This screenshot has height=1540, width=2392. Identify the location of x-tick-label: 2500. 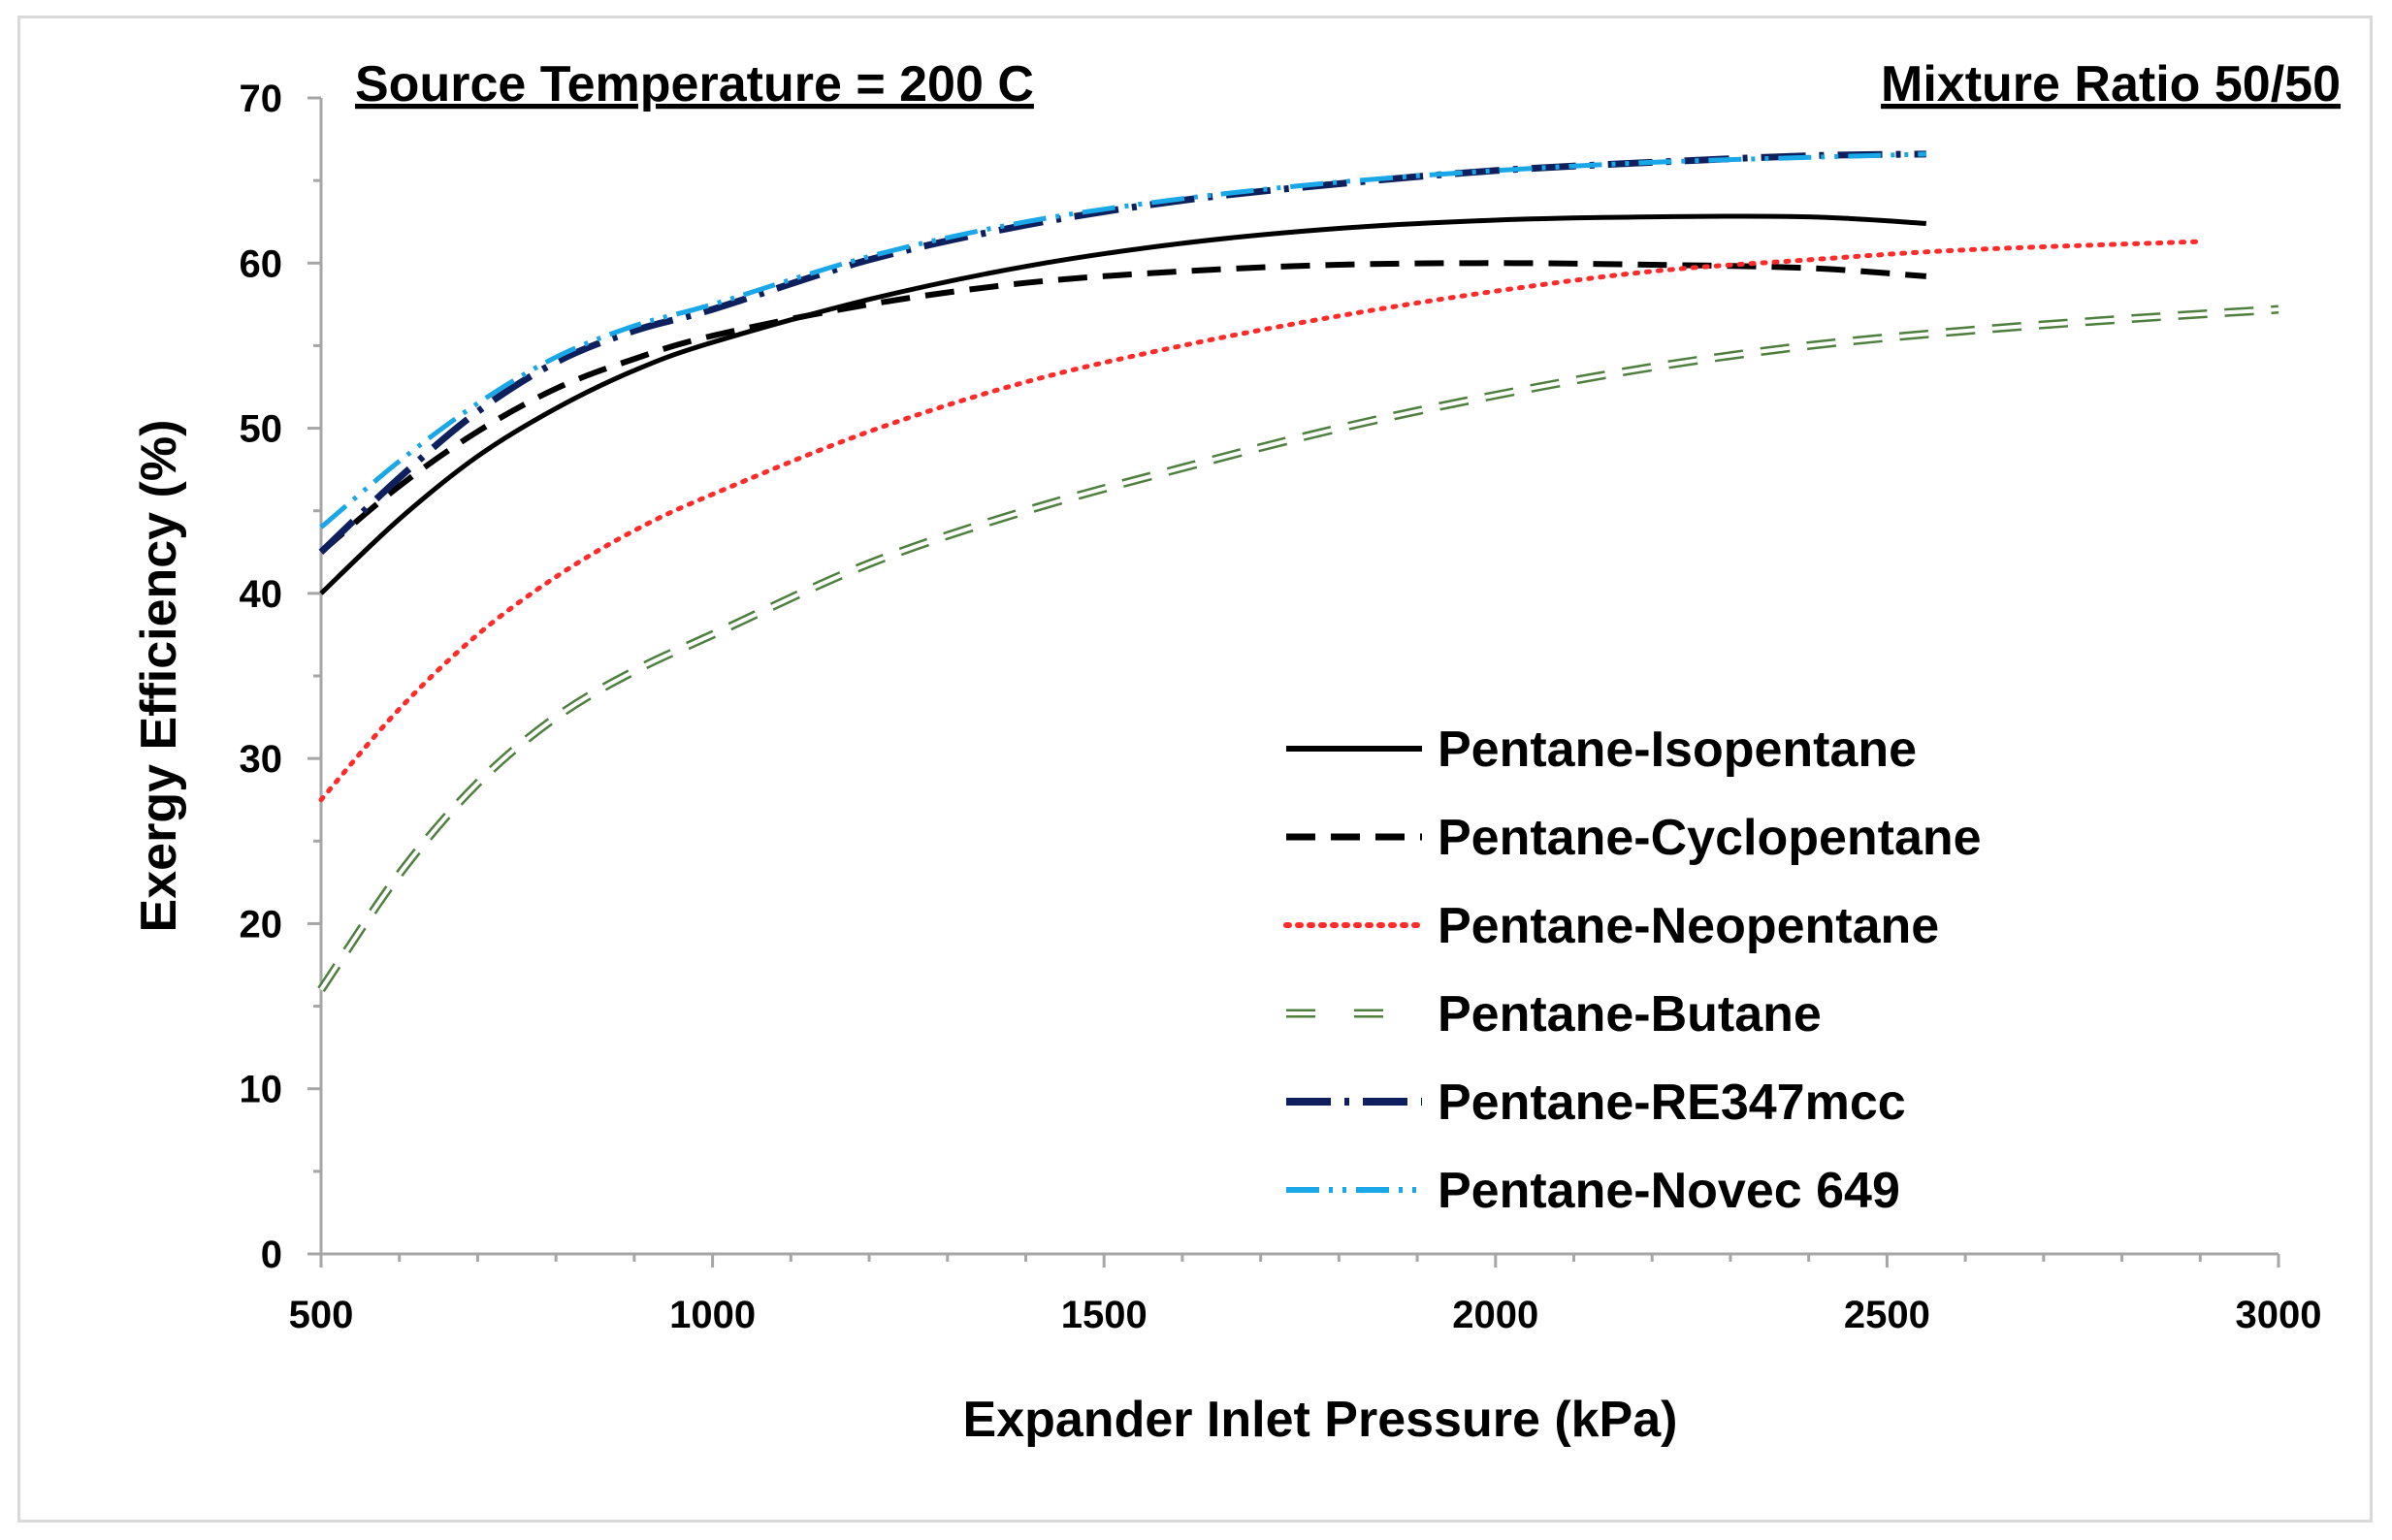
(1887, 1315).